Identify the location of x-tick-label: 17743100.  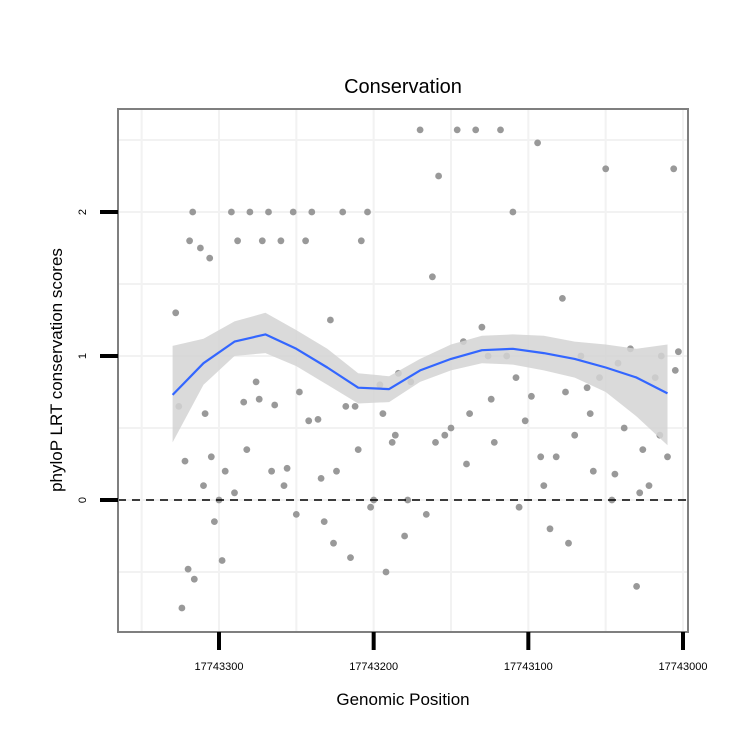
(528, 667).